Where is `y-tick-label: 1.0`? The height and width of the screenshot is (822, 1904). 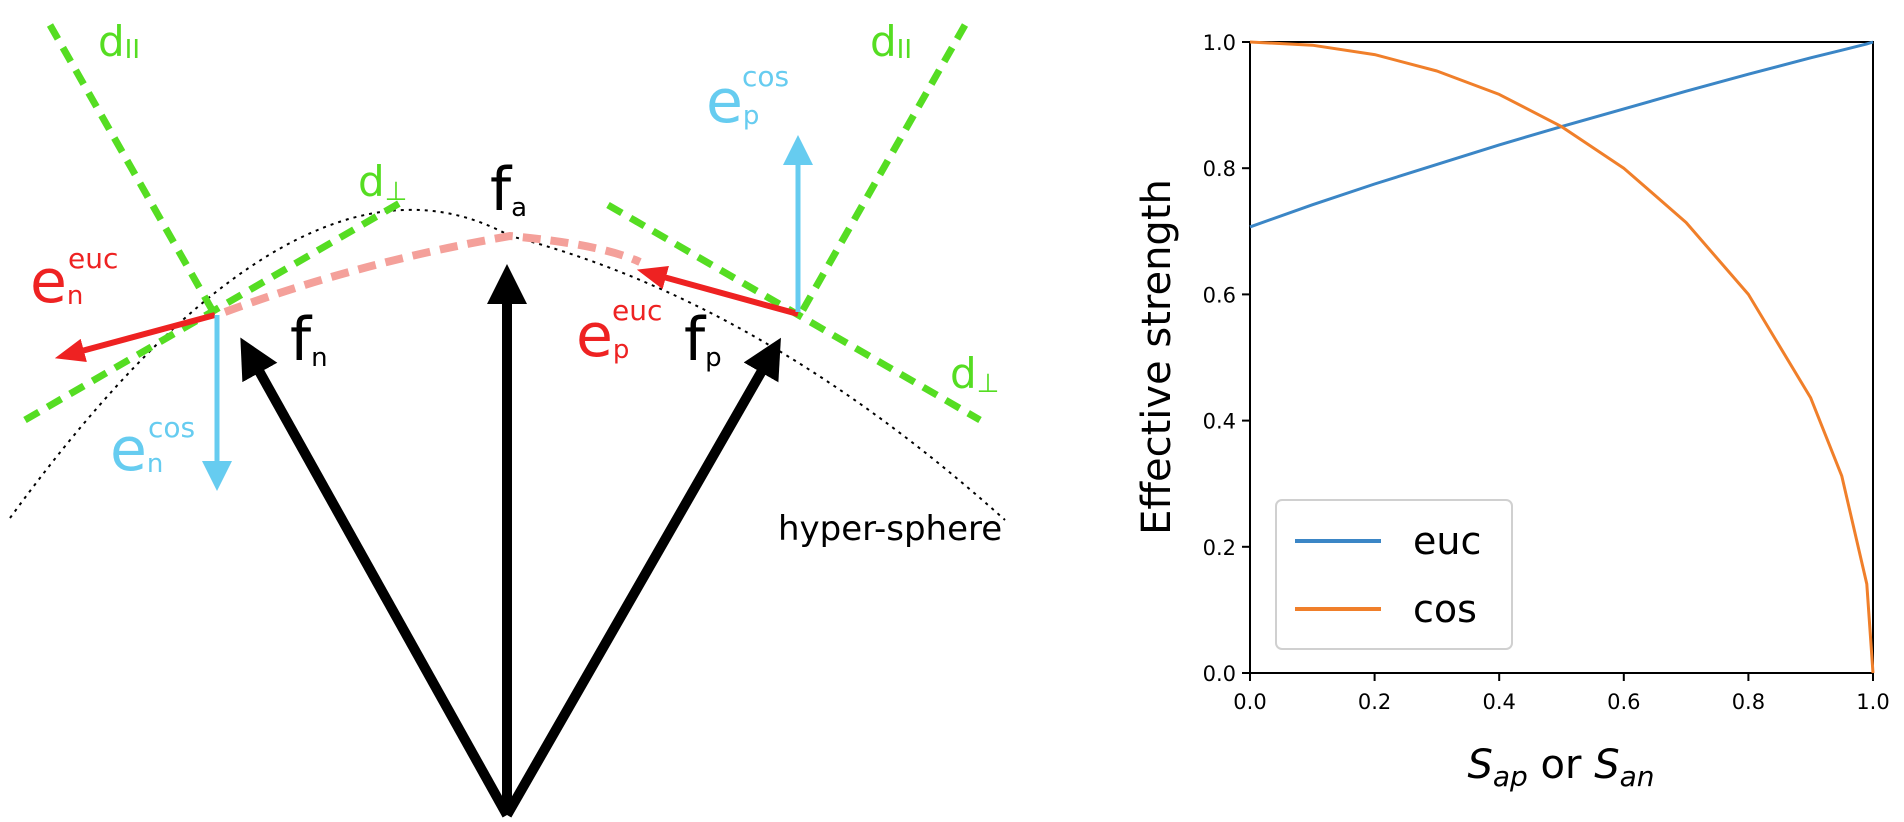
y-tick-label: 1.0 is located at coordinates (1219, 43).